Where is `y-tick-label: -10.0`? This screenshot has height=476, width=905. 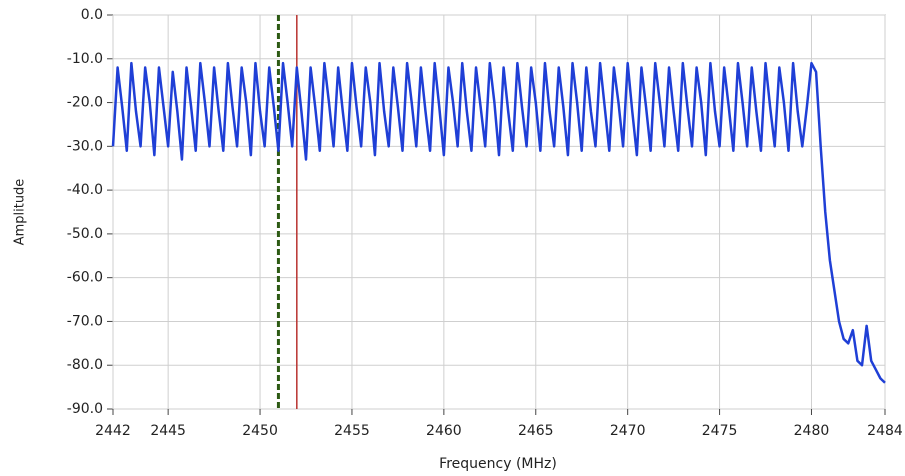
y-tick-label: -10.0 is located at coordinates (85, 59).